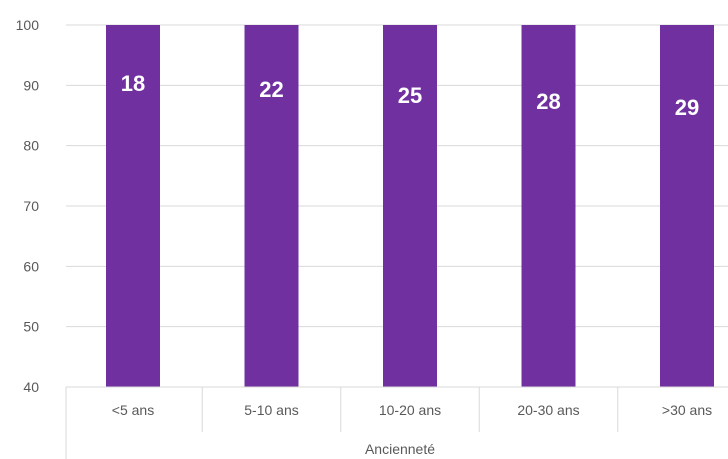 Image resolution: width=728 pixels, height=459 pixels. I want to click on y-tick-label: 40, so click(31, 387).